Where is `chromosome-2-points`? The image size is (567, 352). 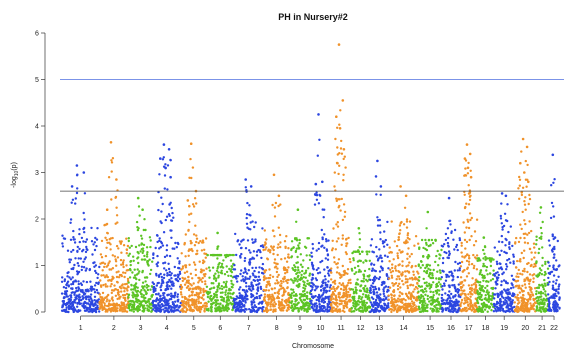
chromosome-2-points is located at coordinates (114, 227).